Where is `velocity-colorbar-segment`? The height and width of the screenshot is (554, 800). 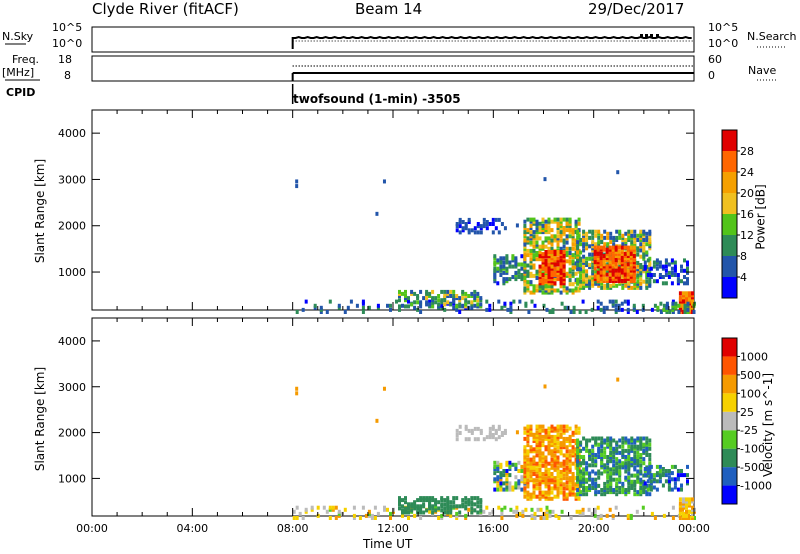 velocity-colorbar-segment is located at coordinates (729, 384).